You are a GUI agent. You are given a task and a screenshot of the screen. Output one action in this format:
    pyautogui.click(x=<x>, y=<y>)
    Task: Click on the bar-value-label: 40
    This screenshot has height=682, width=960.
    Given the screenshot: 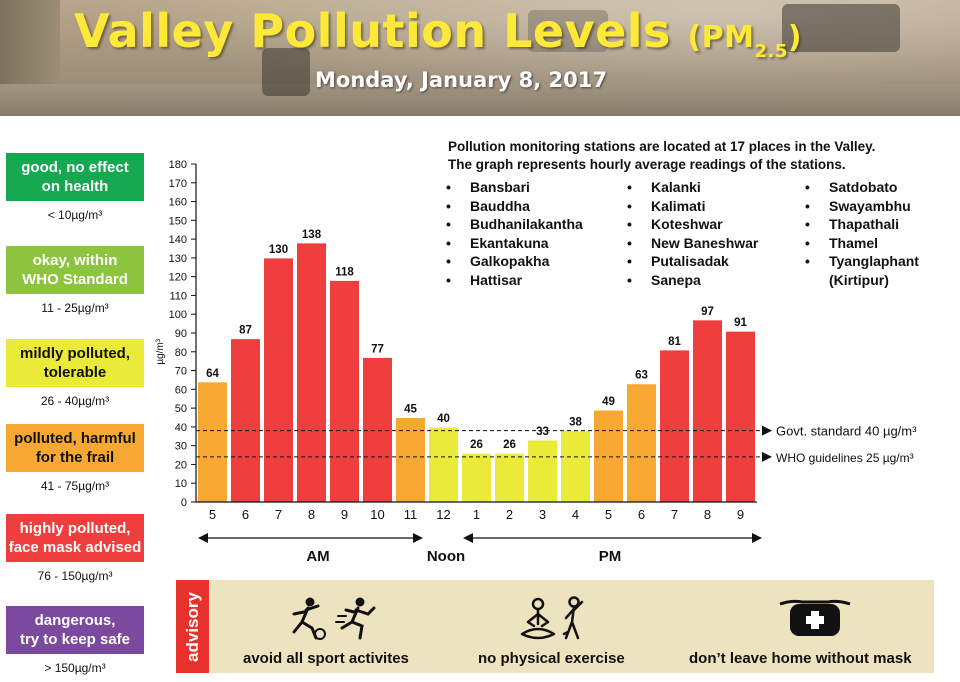 What is the action you would take?
    pyautogui.click(x=443, y=419)
    